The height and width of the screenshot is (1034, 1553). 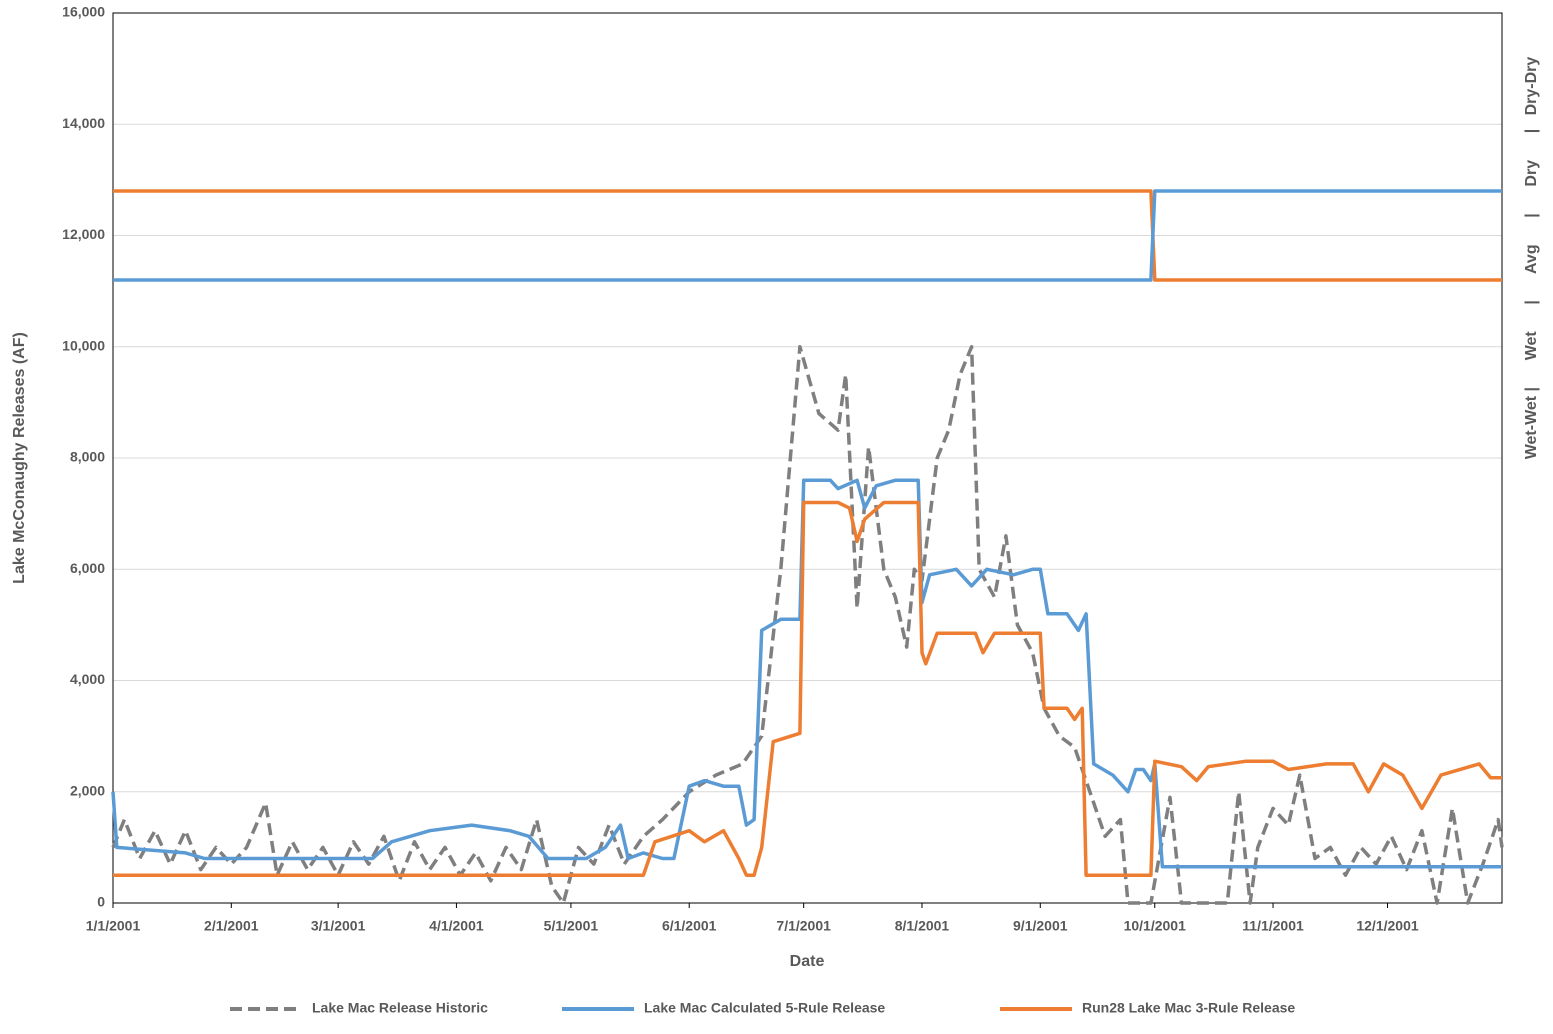 What do you see at coordinates (83, 12) in the screenshot?
I see `y-tick-label: 16,000` at bounding box center [83, 12].